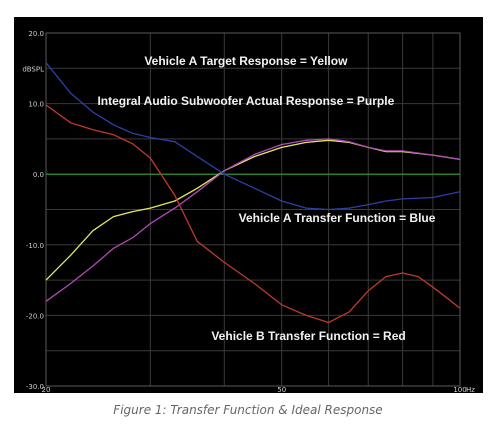 This screenshot has width=496, height=424. Describe the element at coordinates (33, 69) in the screenshot. I see `y-axis-label: dBSPL` at that location.